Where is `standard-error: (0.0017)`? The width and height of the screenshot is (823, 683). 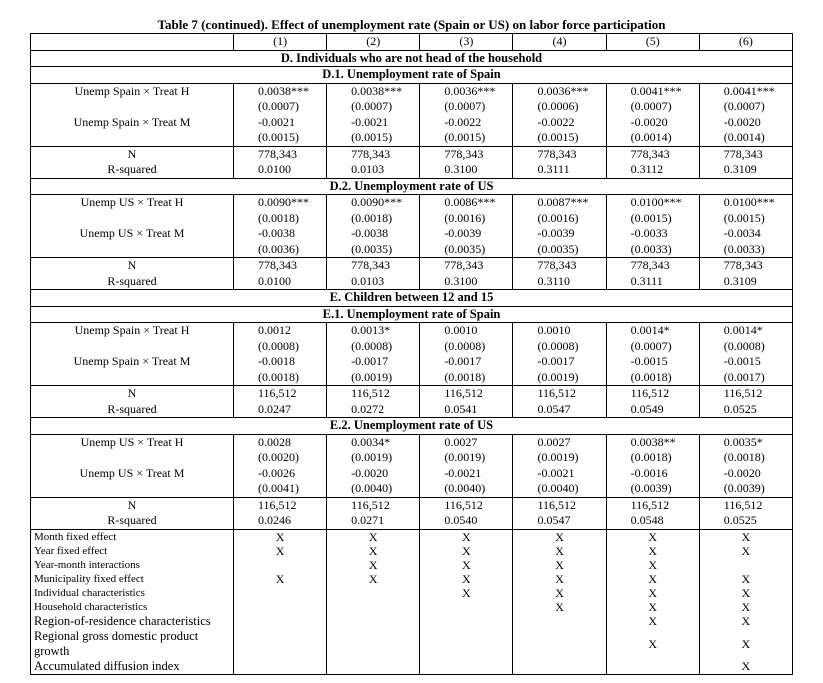 standard-error: (0.0017) is located at coordinates (746, 377).